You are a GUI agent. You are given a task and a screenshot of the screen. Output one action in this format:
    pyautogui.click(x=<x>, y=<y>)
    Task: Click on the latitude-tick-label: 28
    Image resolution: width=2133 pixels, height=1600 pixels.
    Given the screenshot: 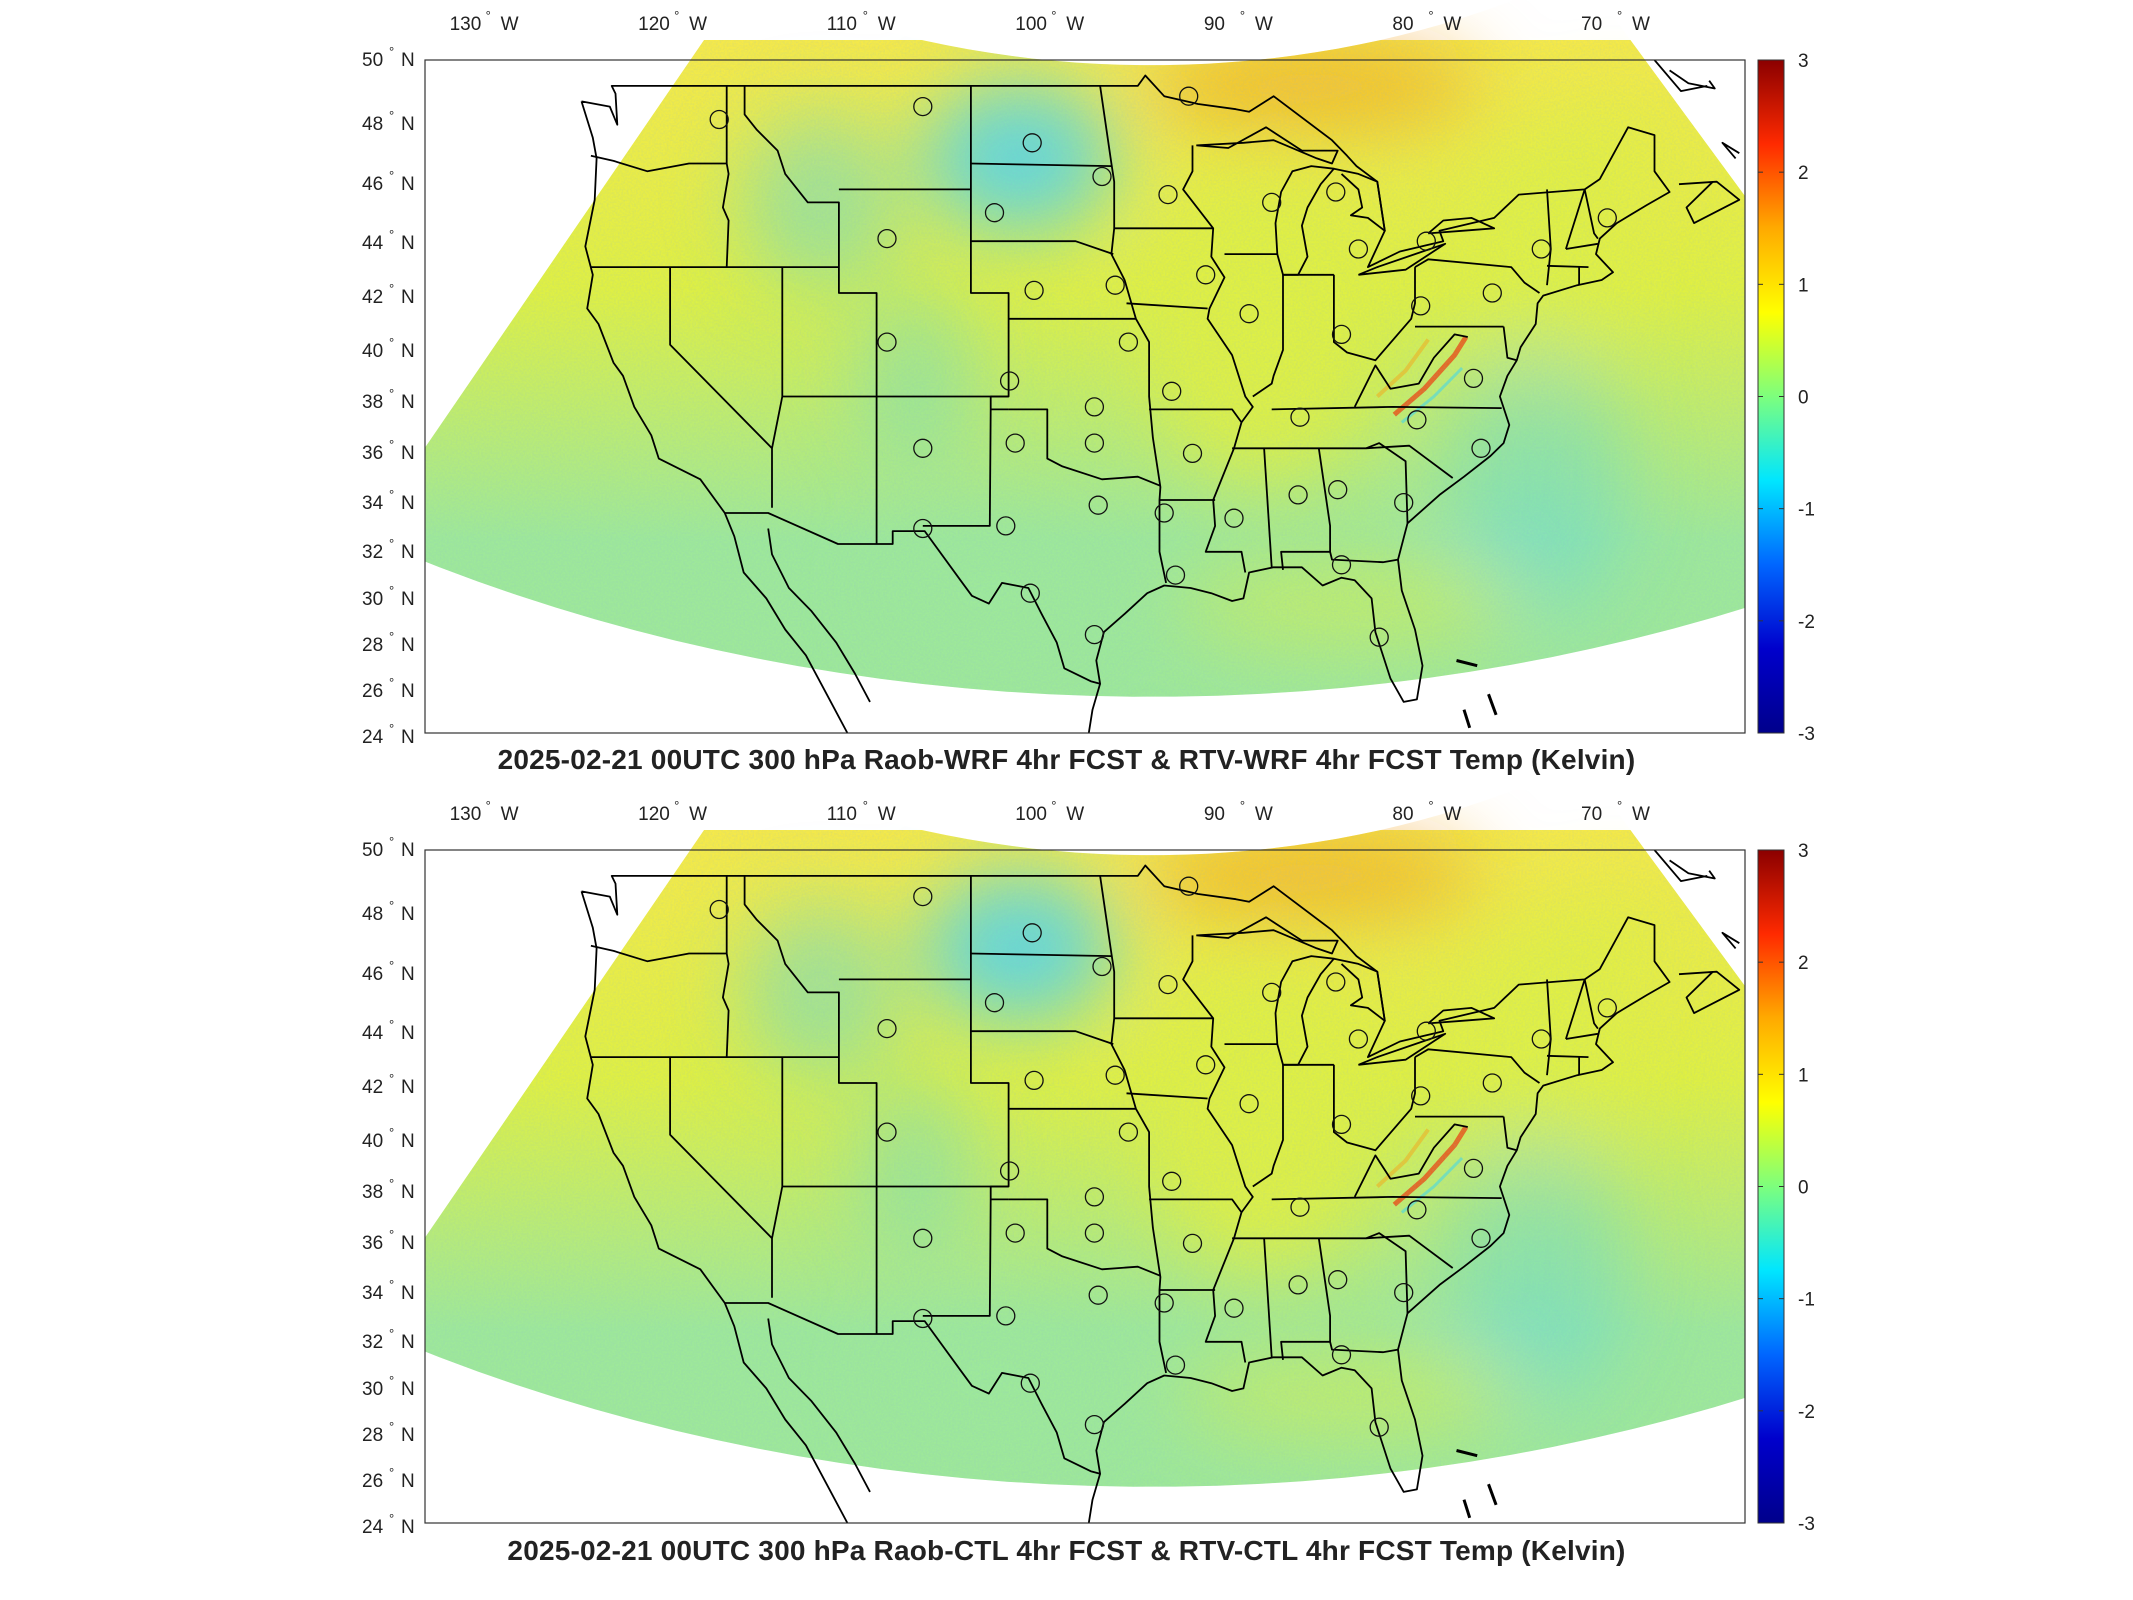 What is the action you would take?
    pyautogui.click(x=372, y=1435)
    